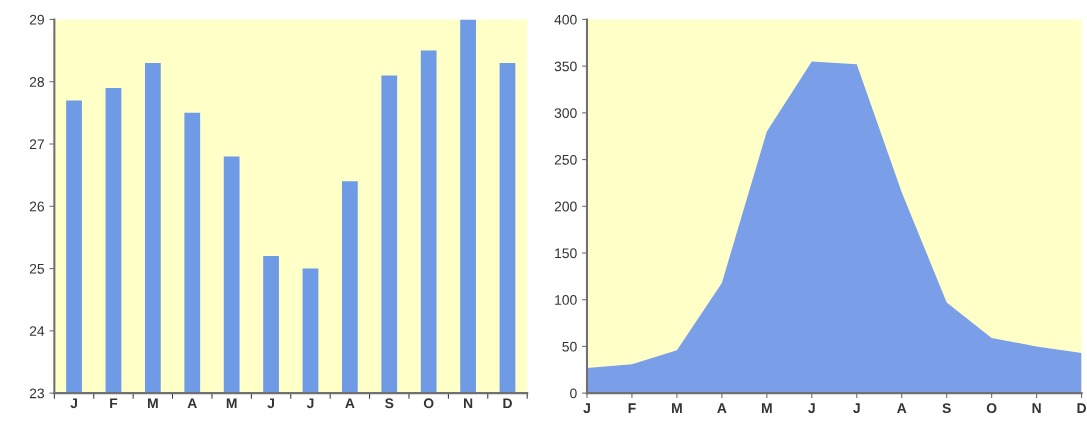  Describe the element at coordinates (565, 66) in the screenshot. I see `y-tick-label: 350` at that location.